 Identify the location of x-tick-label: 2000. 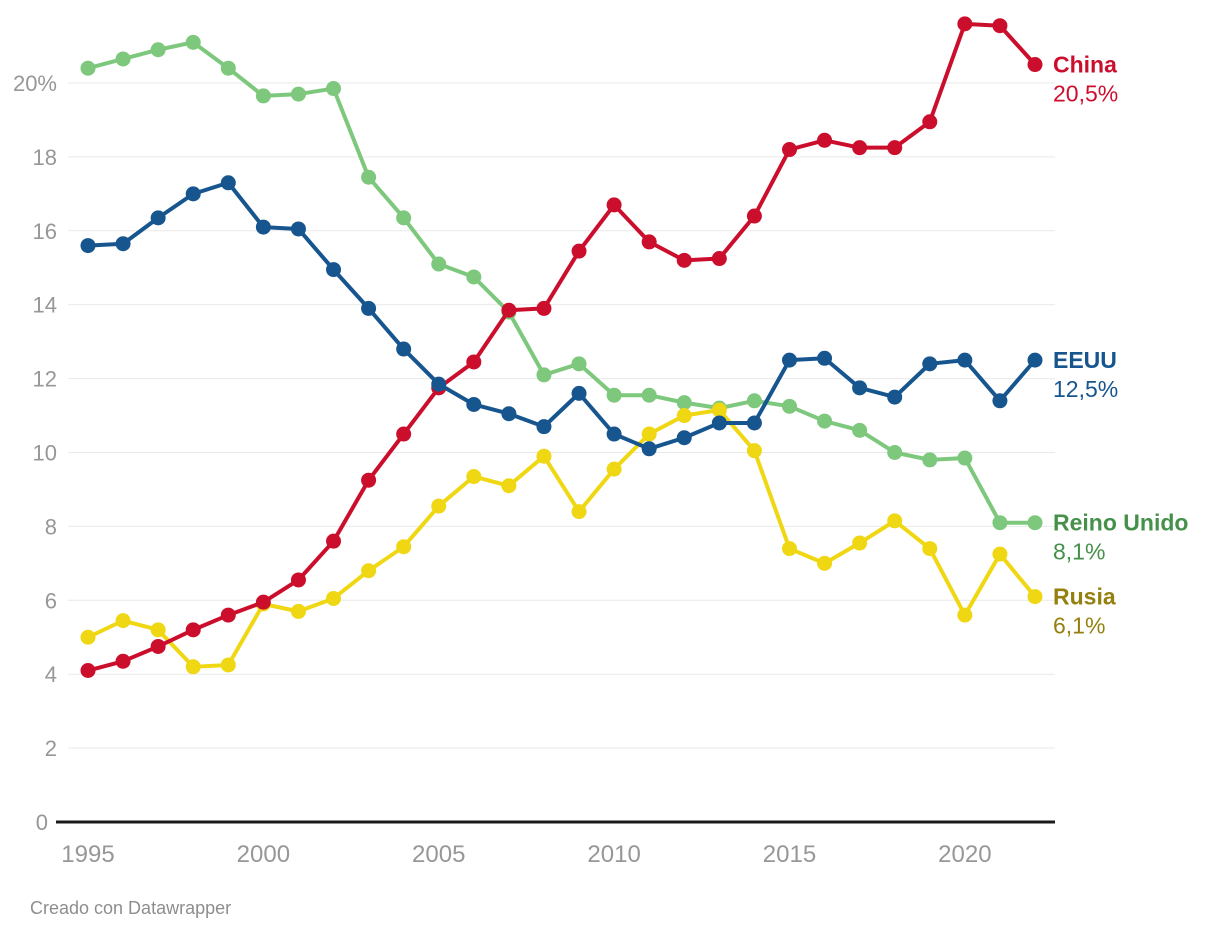
(263, 854).